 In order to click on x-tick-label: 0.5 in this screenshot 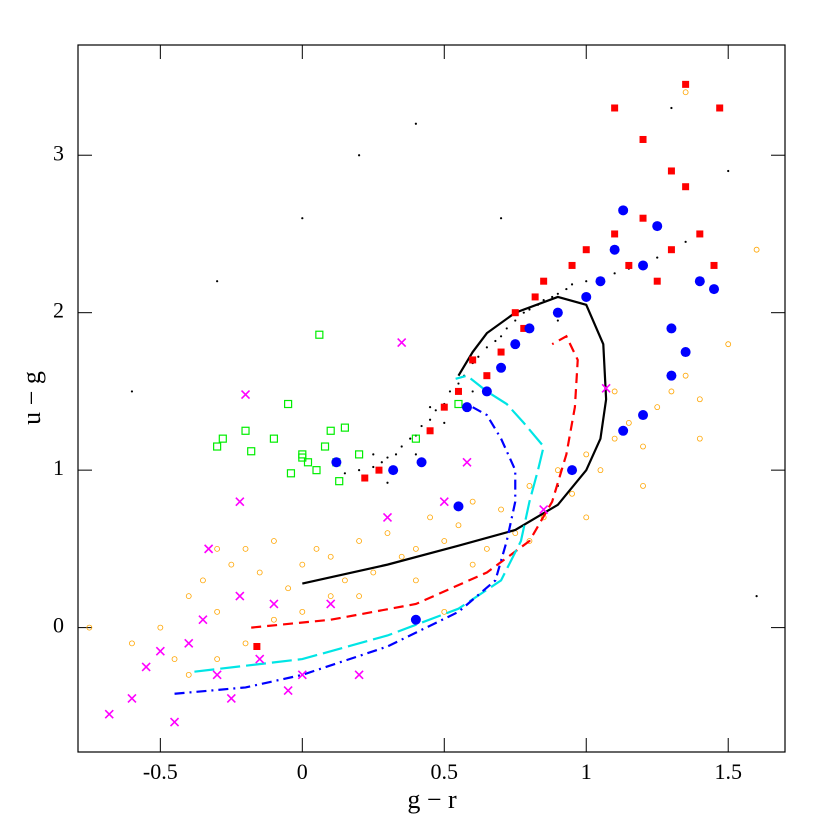, I will do `click(445, 771)`.